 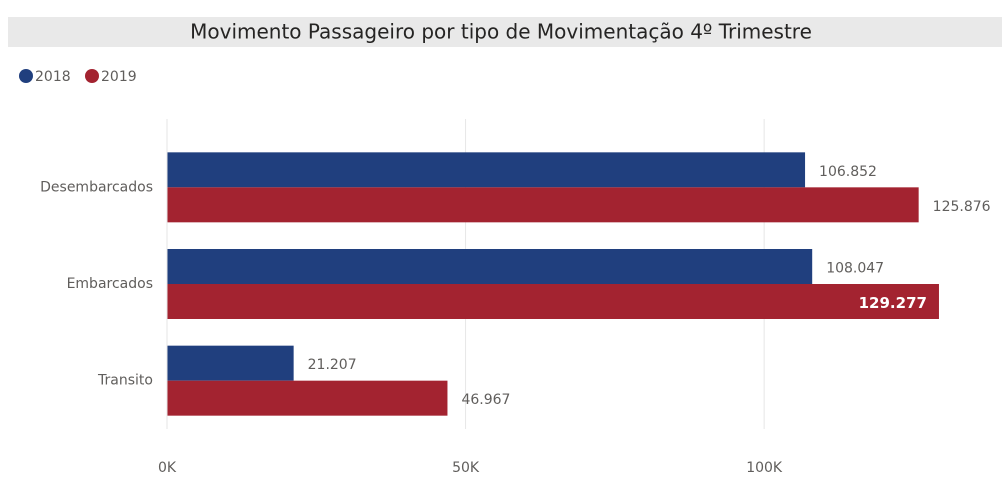 I want to click on x-tick-label: 50K, so click(x=466, y=468).